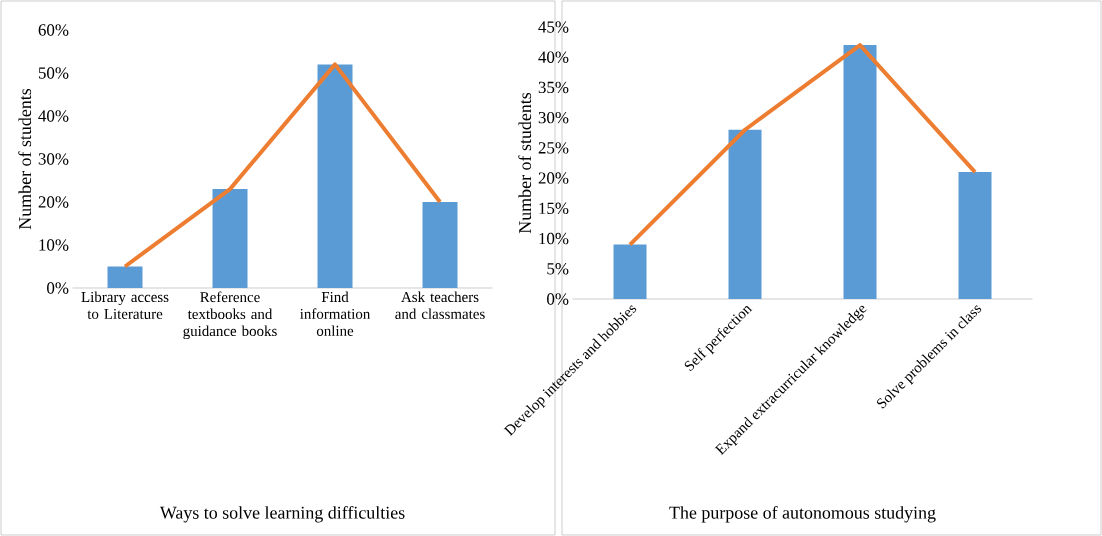  I want to click on x-tick-label: Reference textbooks and guidance books, so click(230, 315).